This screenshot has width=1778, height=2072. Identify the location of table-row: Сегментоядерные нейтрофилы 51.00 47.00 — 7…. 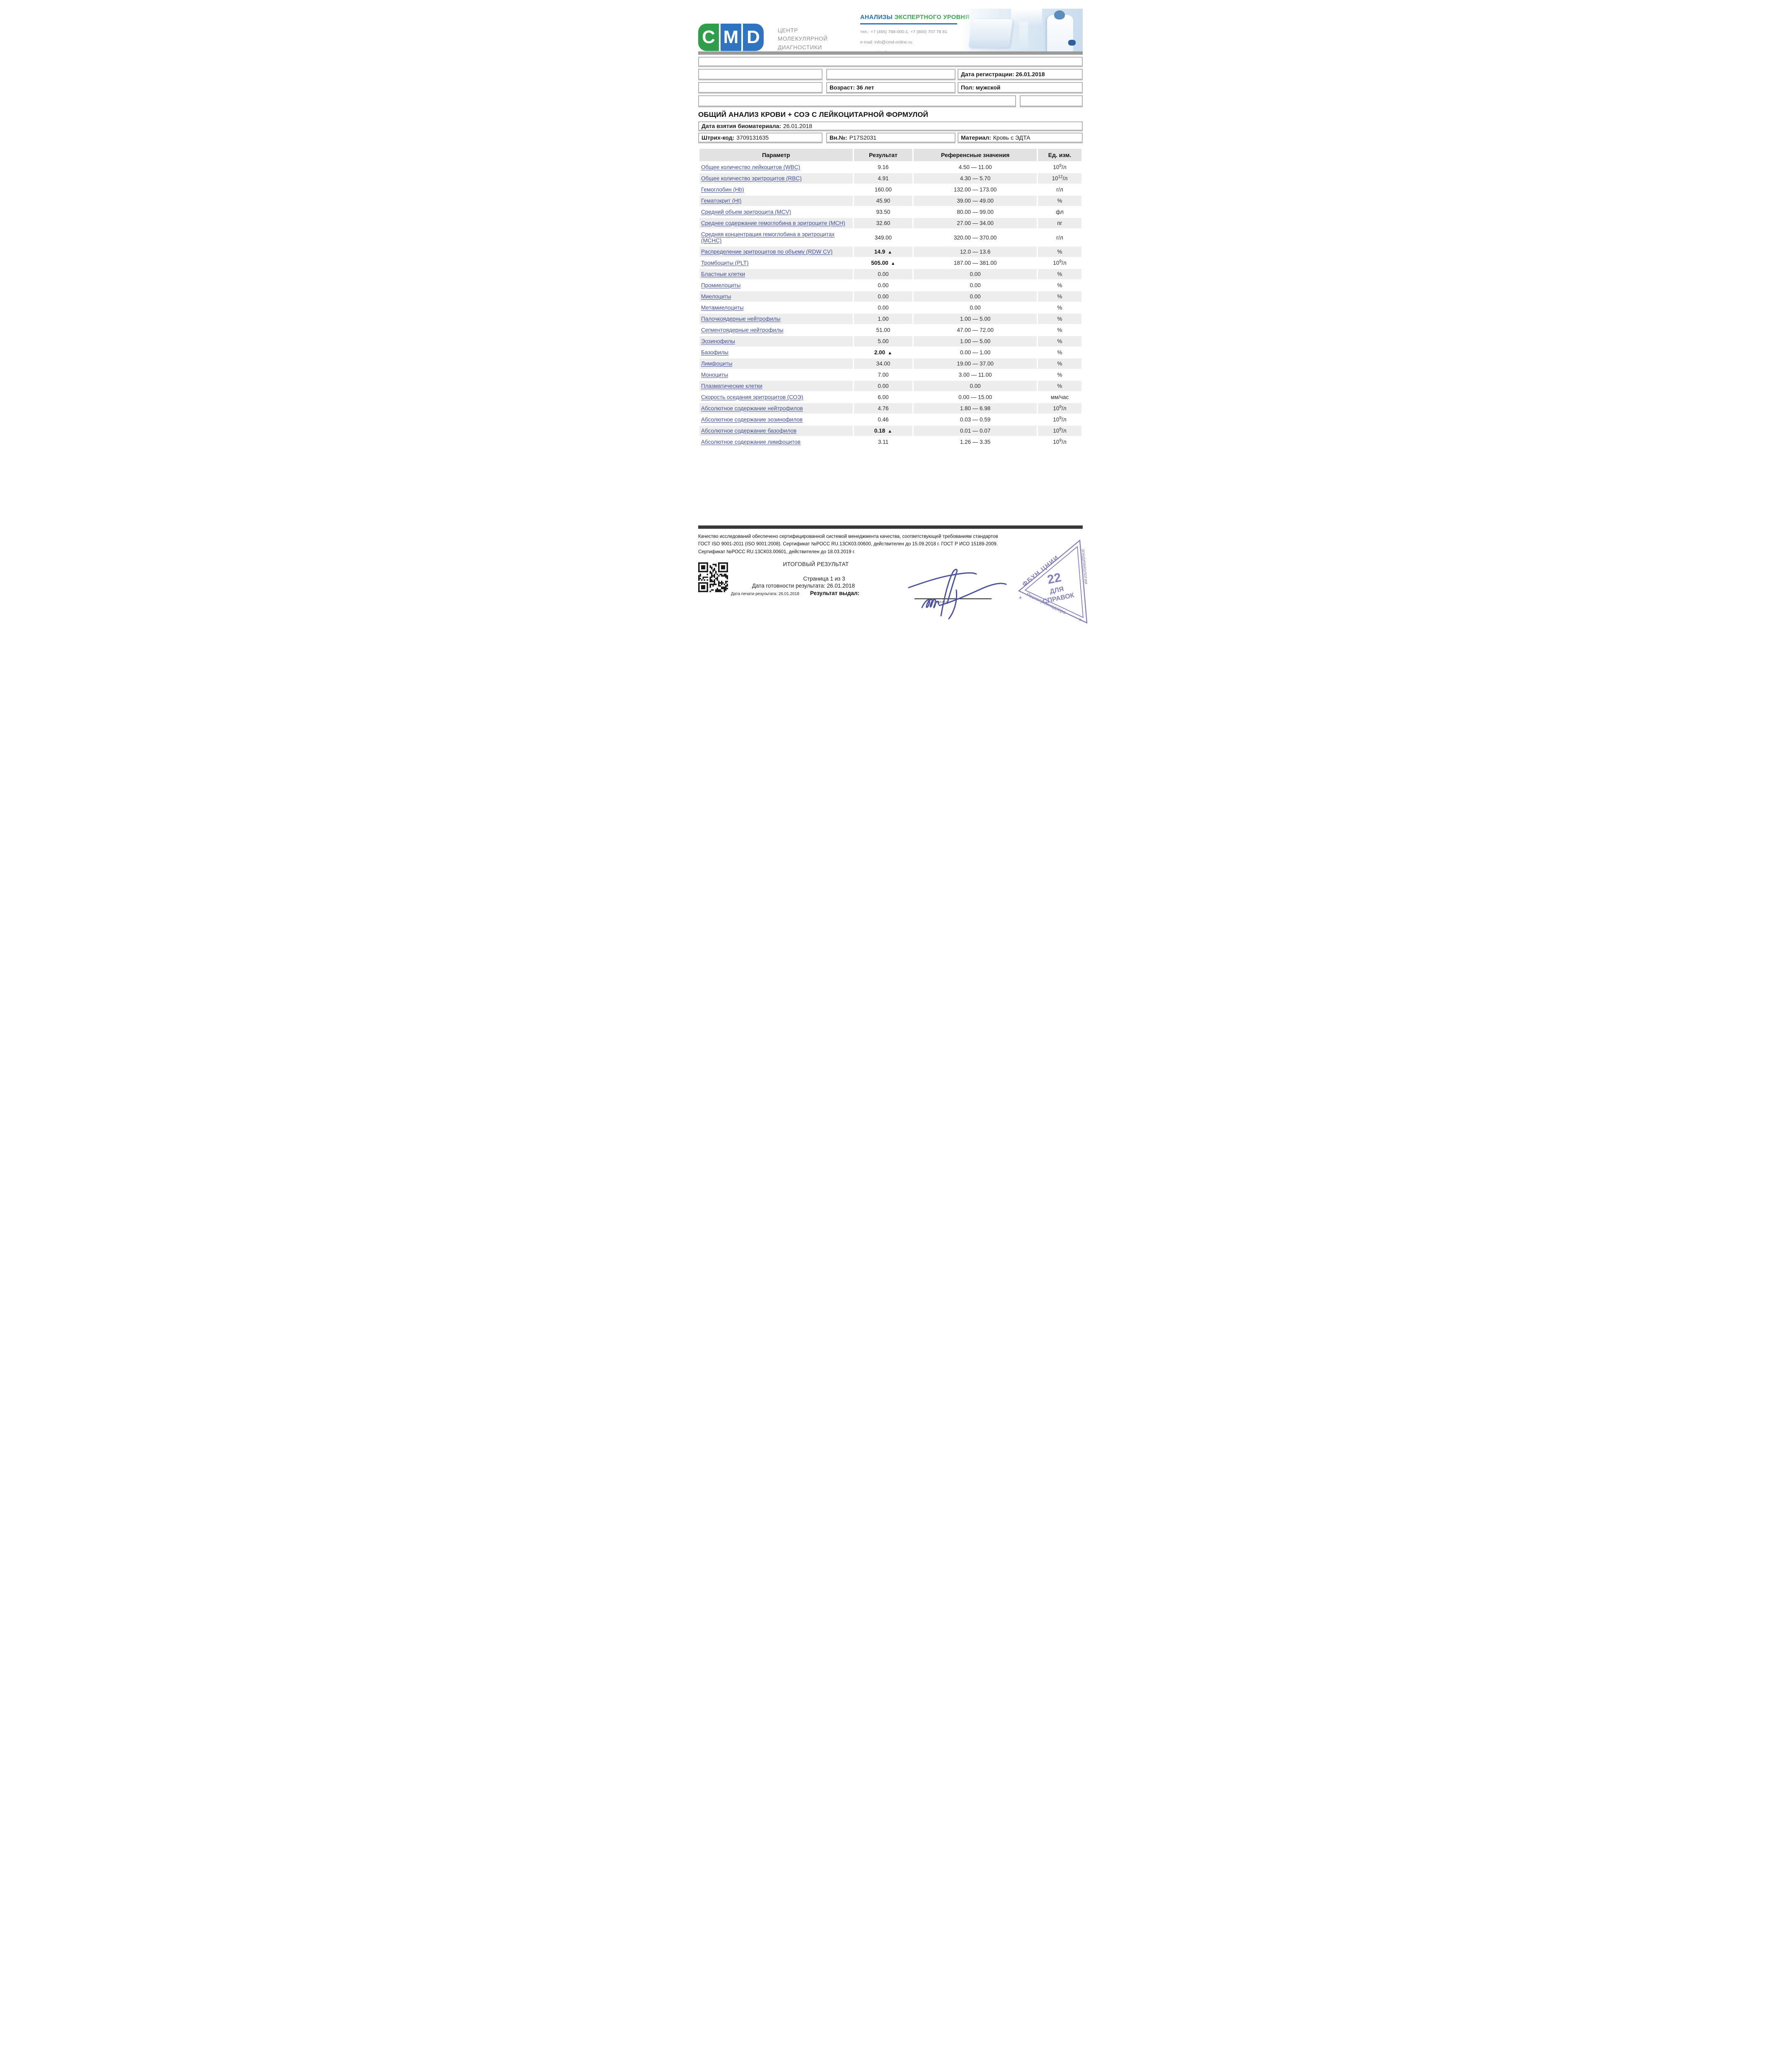
(890, 330).